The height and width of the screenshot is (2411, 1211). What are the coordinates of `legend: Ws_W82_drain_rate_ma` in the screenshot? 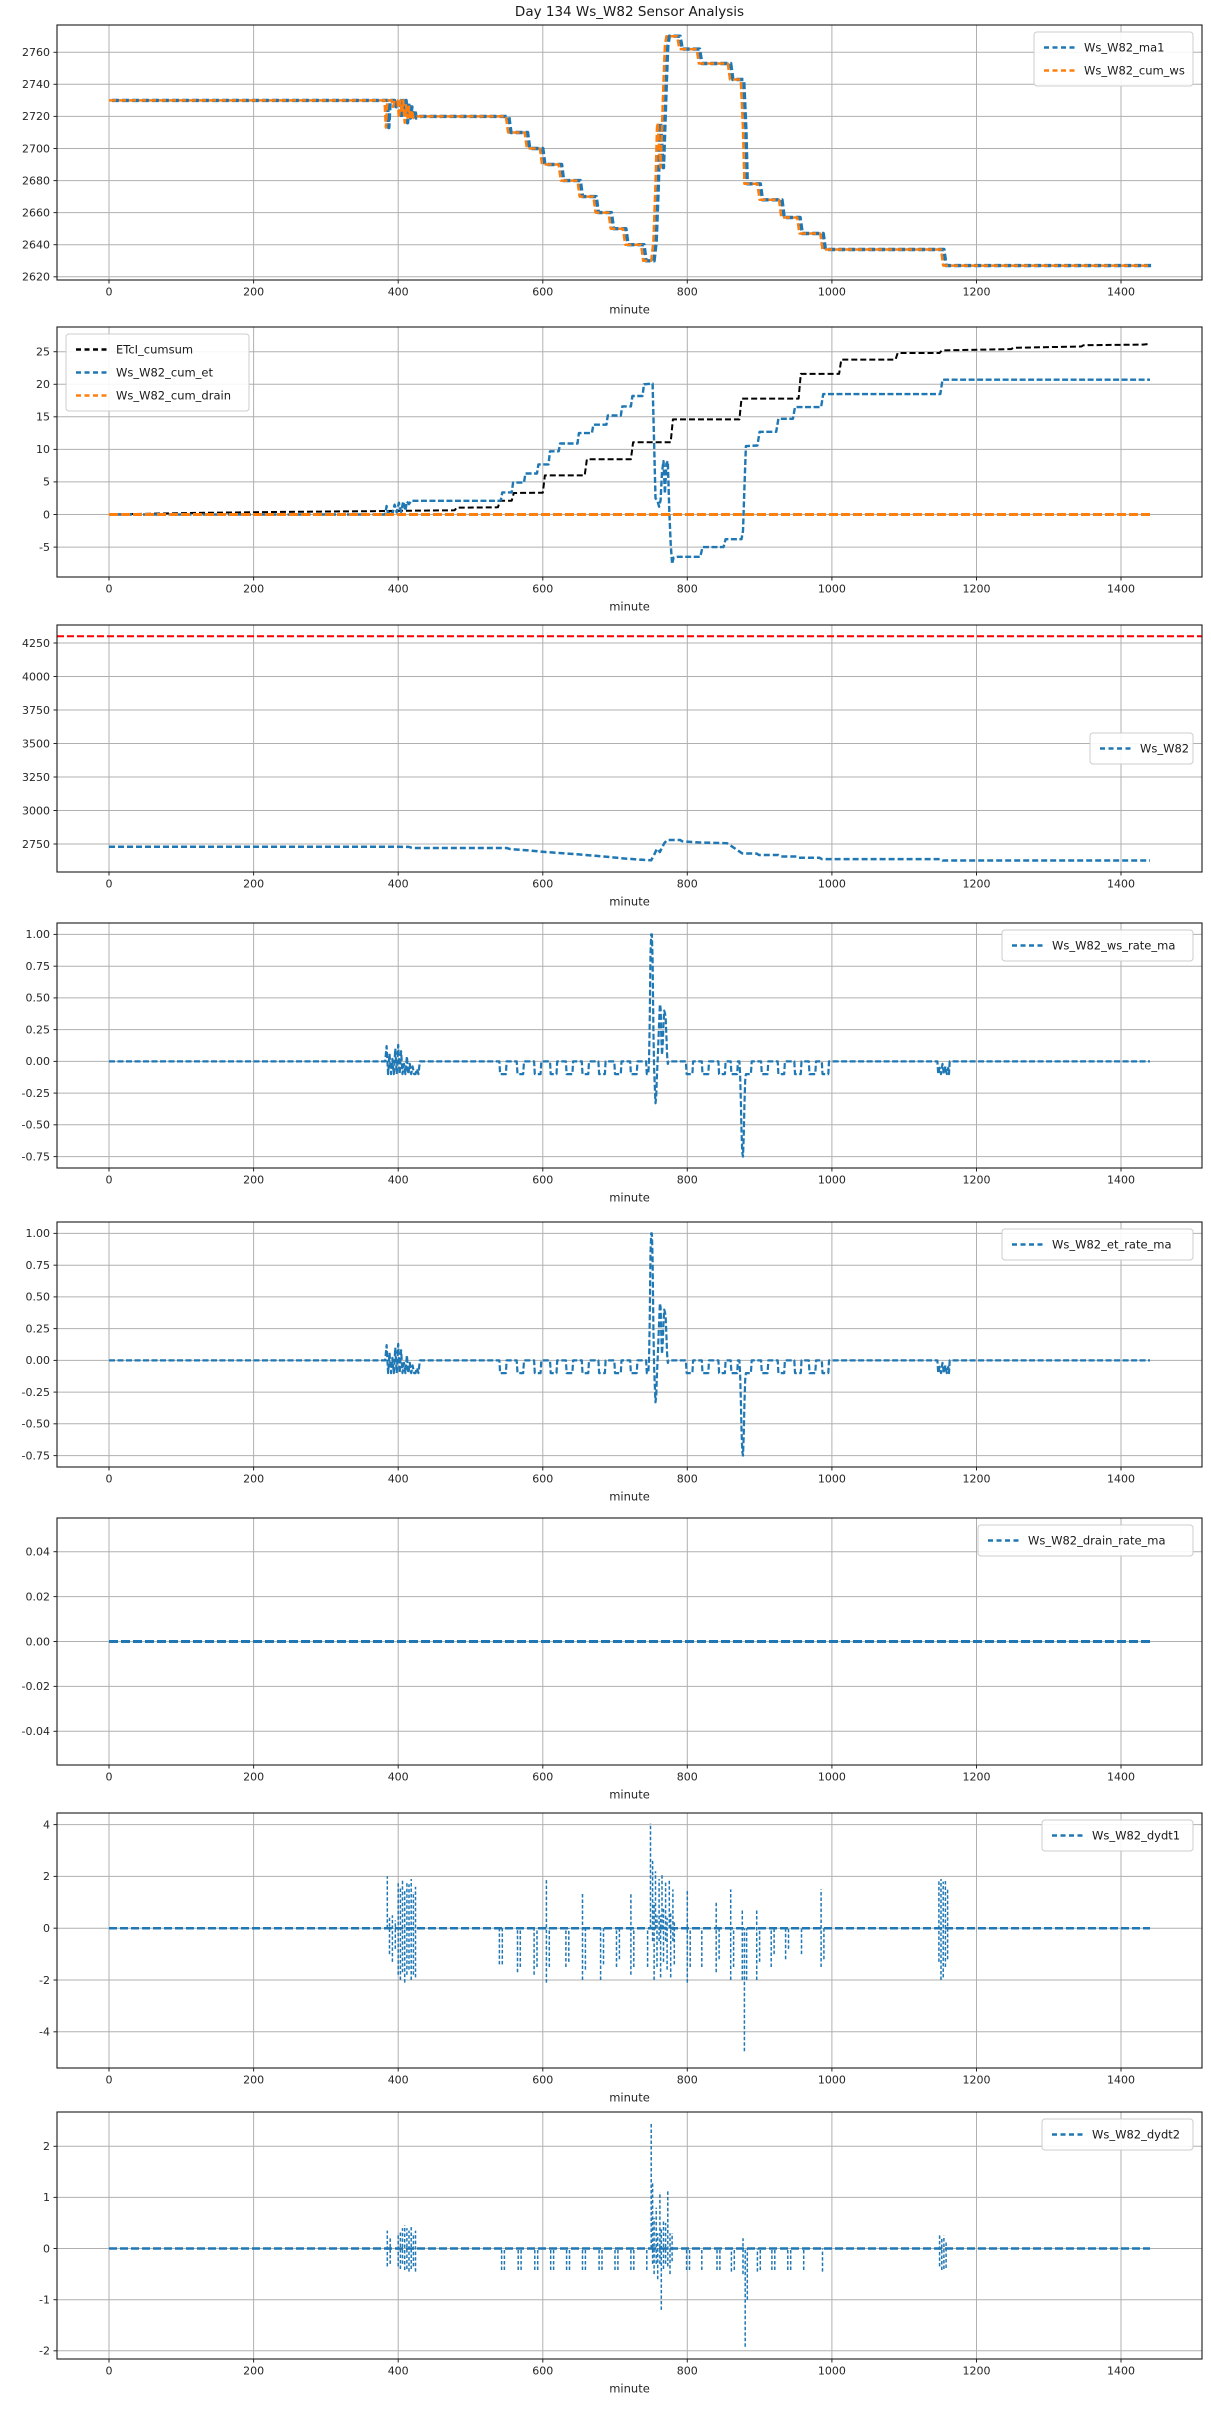 It's located at (1085, 1540).